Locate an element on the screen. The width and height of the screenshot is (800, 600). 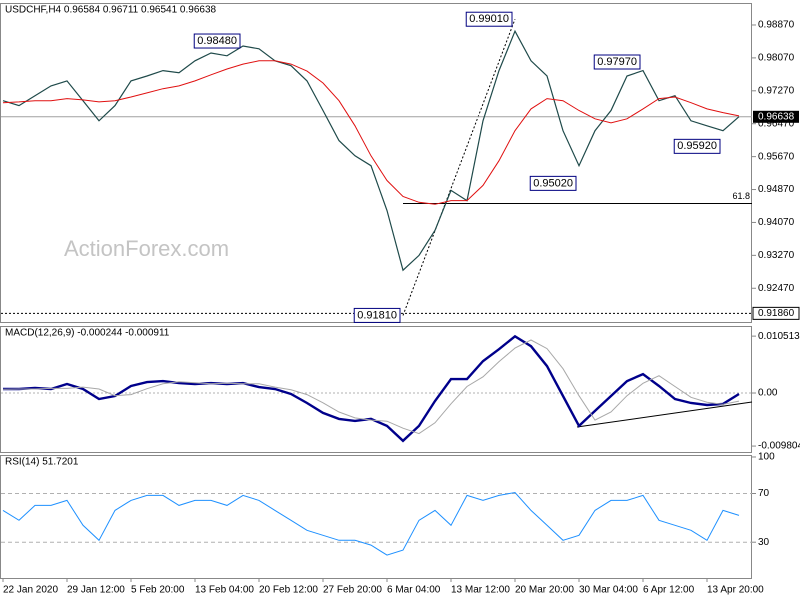
annotation-label: 0.95920 is located at coordinates (697, 146).